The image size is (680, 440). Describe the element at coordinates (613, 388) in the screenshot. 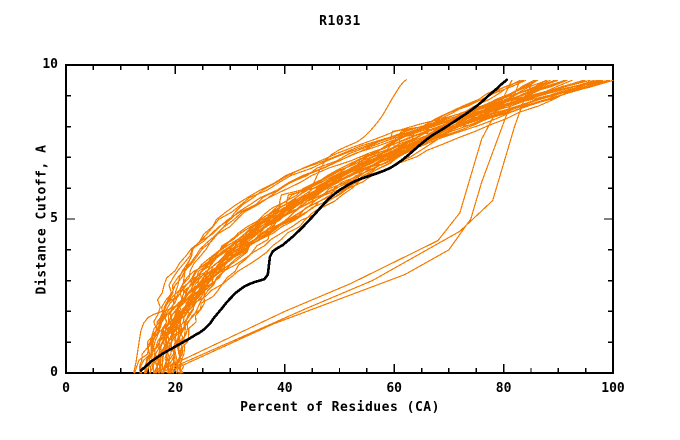

I see `x-tick-label-5: 100` at that location.